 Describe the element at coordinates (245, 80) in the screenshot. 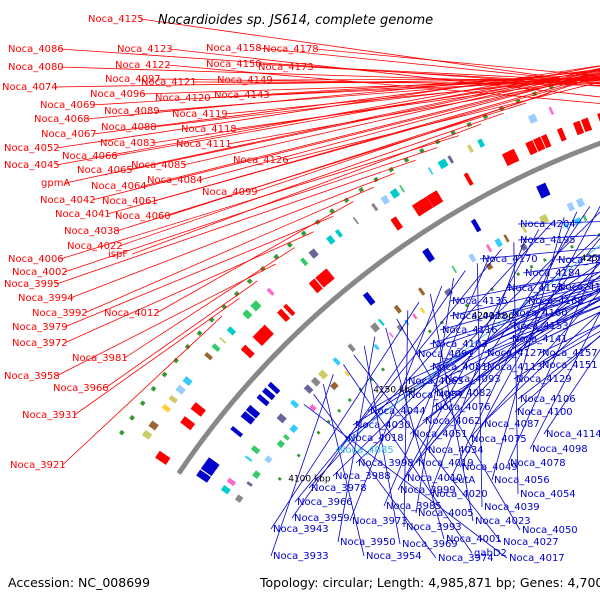

I see `forward-gene-label: Noca_4149` at that location.